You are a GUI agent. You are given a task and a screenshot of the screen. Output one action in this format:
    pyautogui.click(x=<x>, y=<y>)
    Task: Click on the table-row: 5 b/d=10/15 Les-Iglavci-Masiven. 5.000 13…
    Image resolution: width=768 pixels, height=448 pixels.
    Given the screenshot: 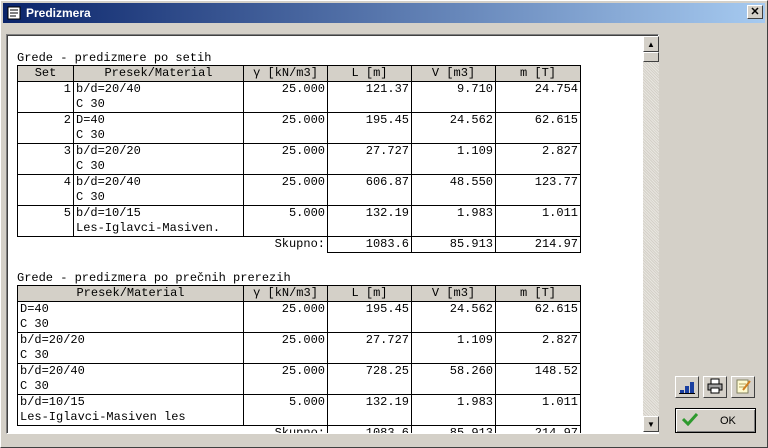 What is the action you would take?
    pyautogui.click(x=299, y=221)
    